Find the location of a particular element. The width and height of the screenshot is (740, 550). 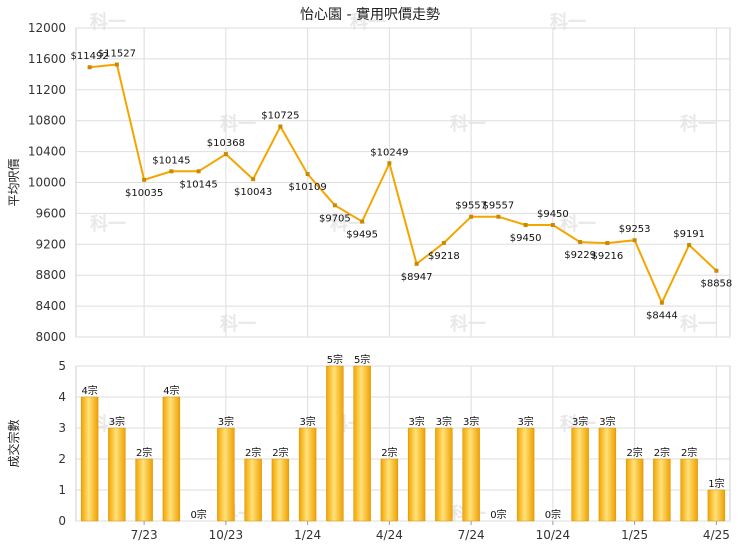

count-data-label: 1宗 is located at coordinates (716, 483).